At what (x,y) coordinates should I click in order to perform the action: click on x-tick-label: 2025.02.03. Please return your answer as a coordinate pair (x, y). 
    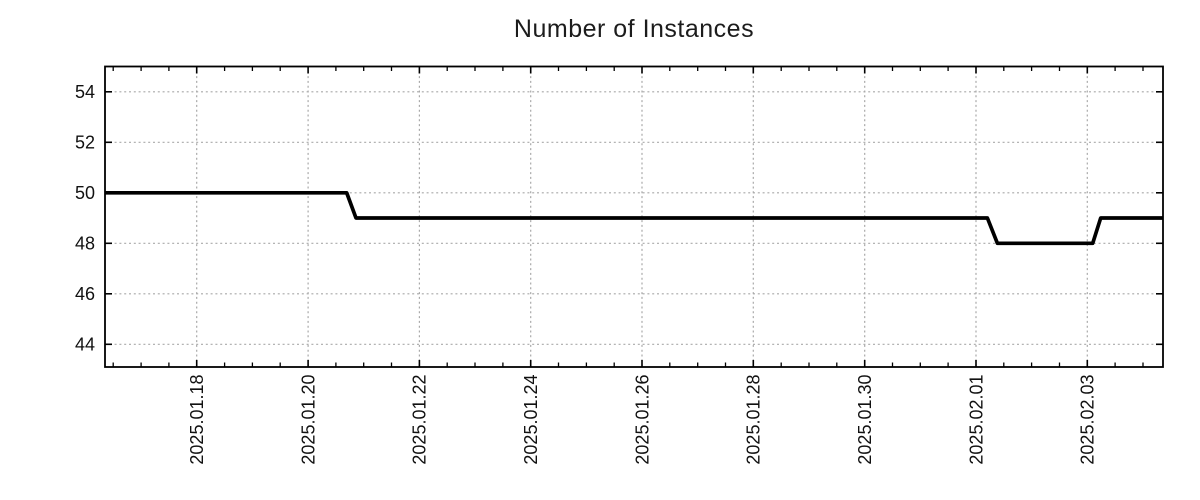
    Looking at the image, I should click on (1088, 420).